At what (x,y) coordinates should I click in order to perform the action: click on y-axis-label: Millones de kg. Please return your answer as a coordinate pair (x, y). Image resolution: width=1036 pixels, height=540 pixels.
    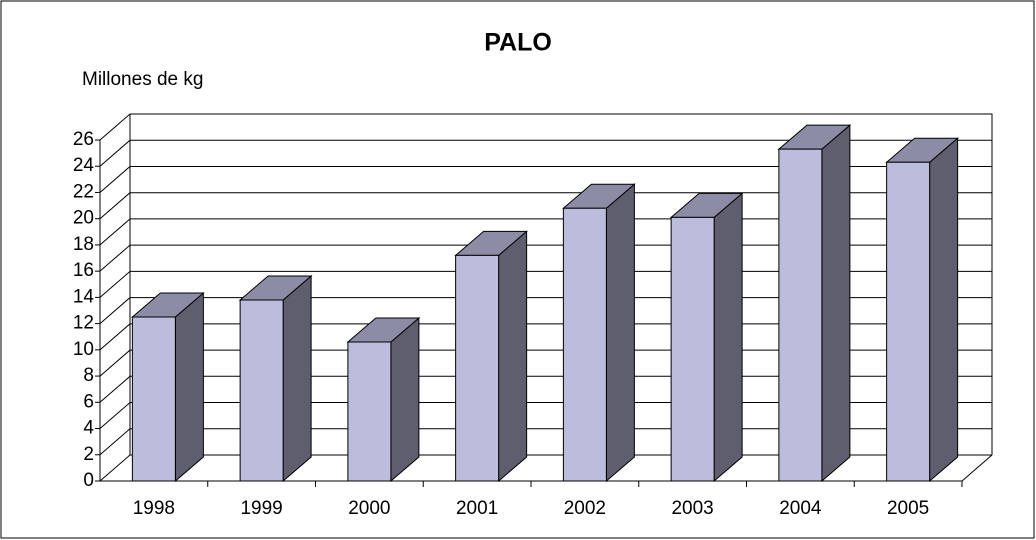
    Looking at the image, I should click on (142, 79).